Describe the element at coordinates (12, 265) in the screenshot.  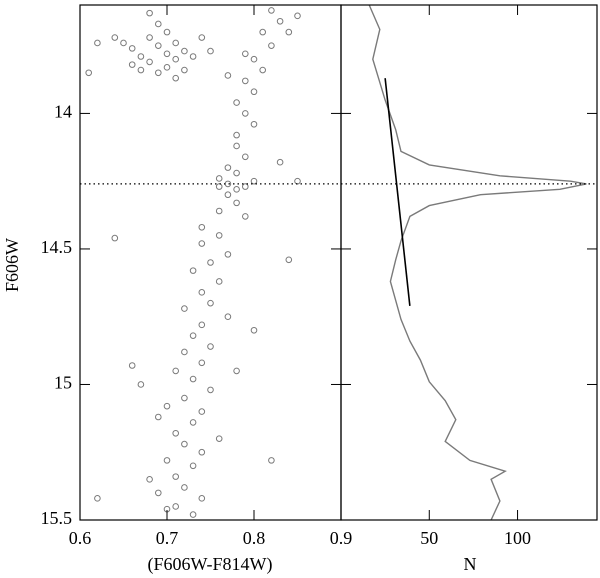
I see `y-axis-label: F606W` at that location.